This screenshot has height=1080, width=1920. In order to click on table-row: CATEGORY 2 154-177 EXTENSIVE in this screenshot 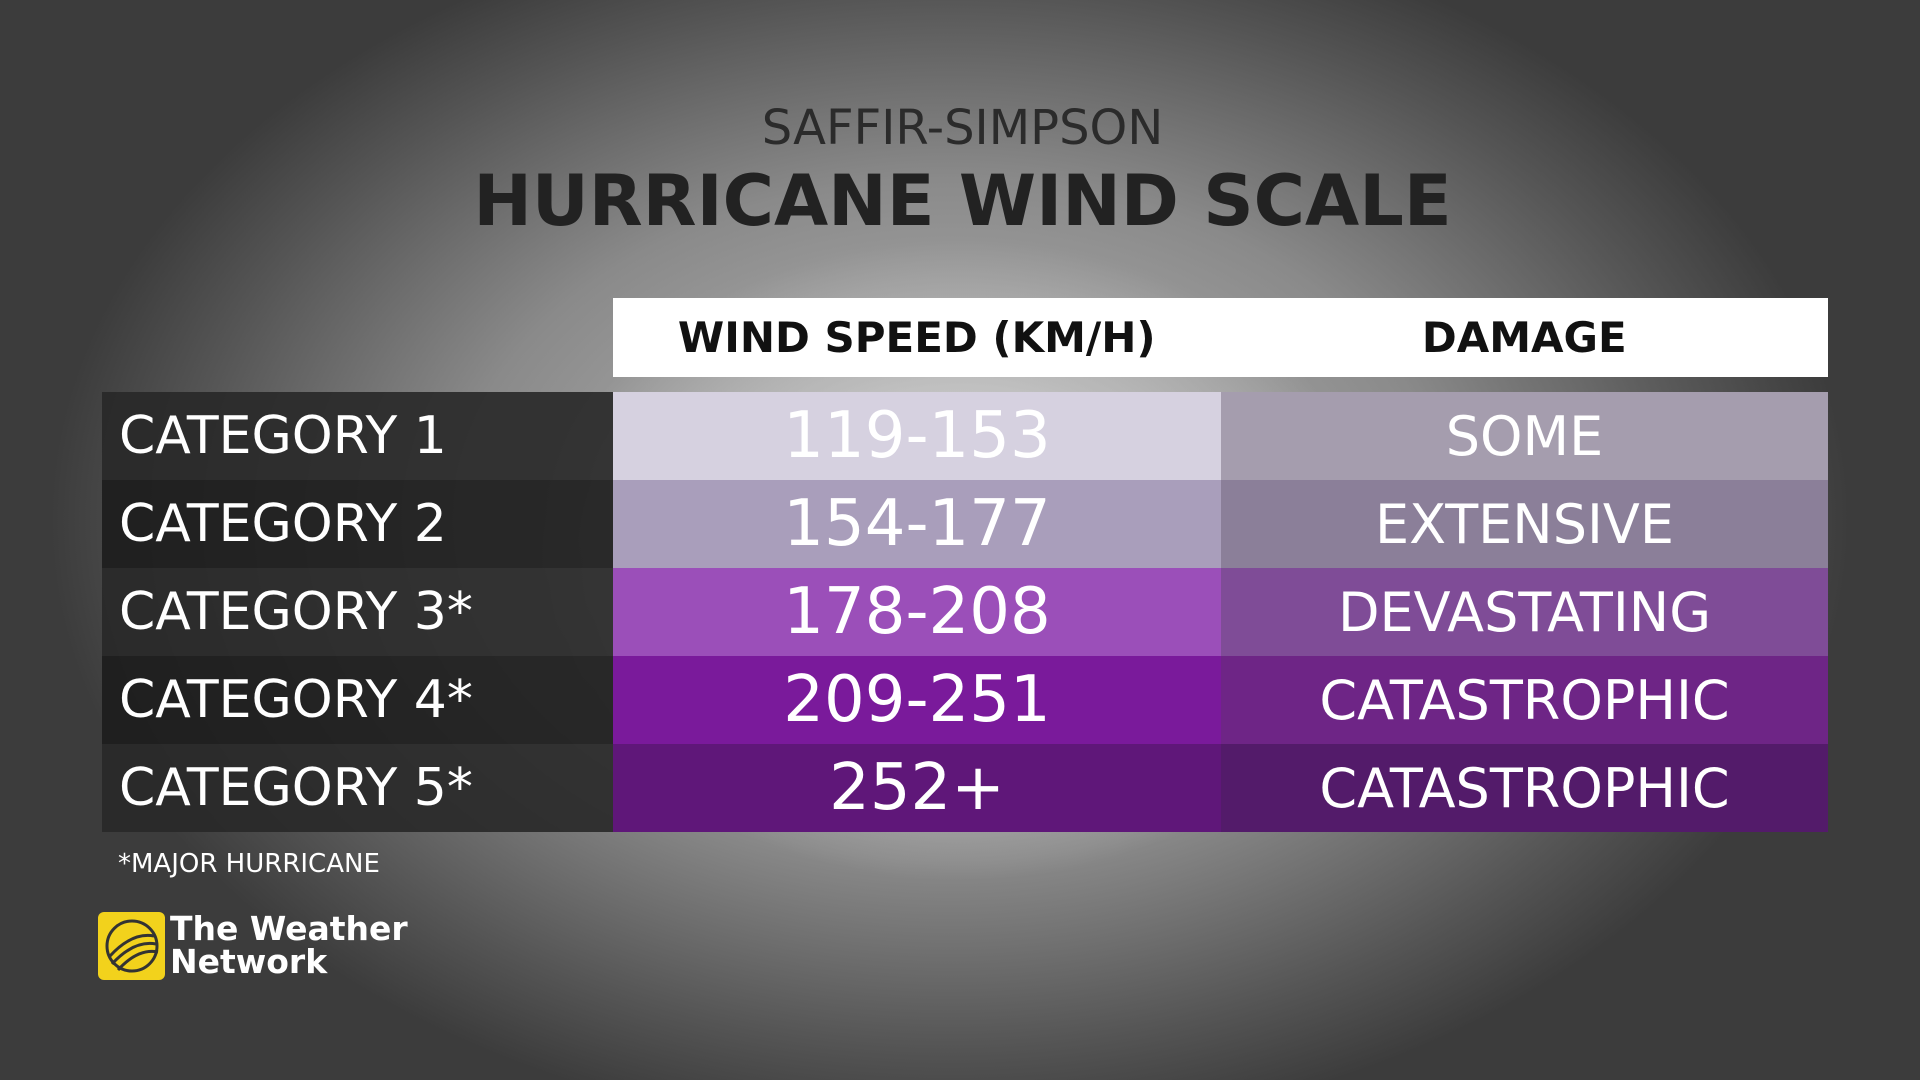, I will do `click(965, 524)`.